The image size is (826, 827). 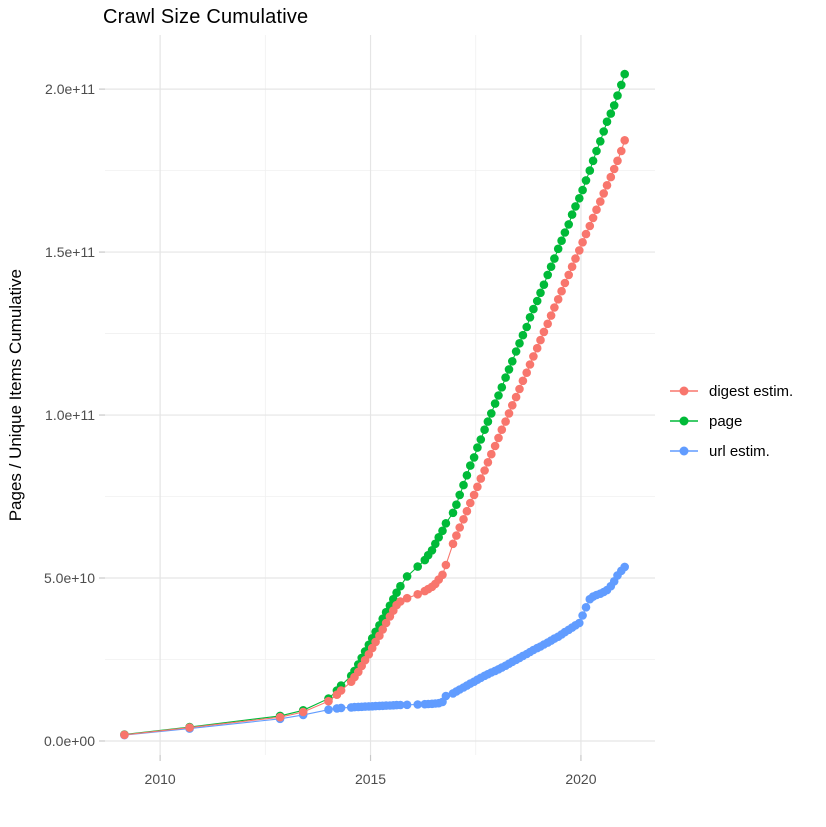 I want to click on y-axis-tick-label: 2.0e+11, so click(x=70, y=89).